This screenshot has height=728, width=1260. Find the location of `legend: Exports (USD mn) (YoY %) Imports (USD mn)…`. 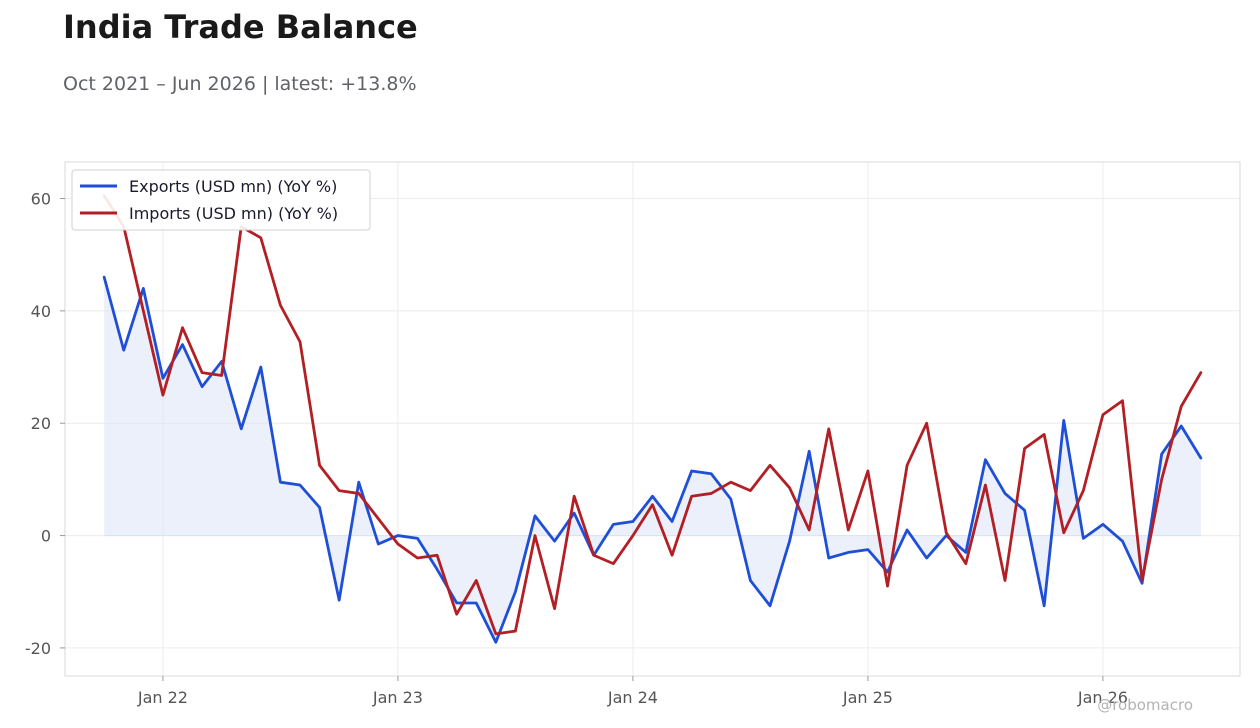

legend: Exports (USD mn) (YoY %) Imports (USD mn)… is located at coordinates (221, 200).